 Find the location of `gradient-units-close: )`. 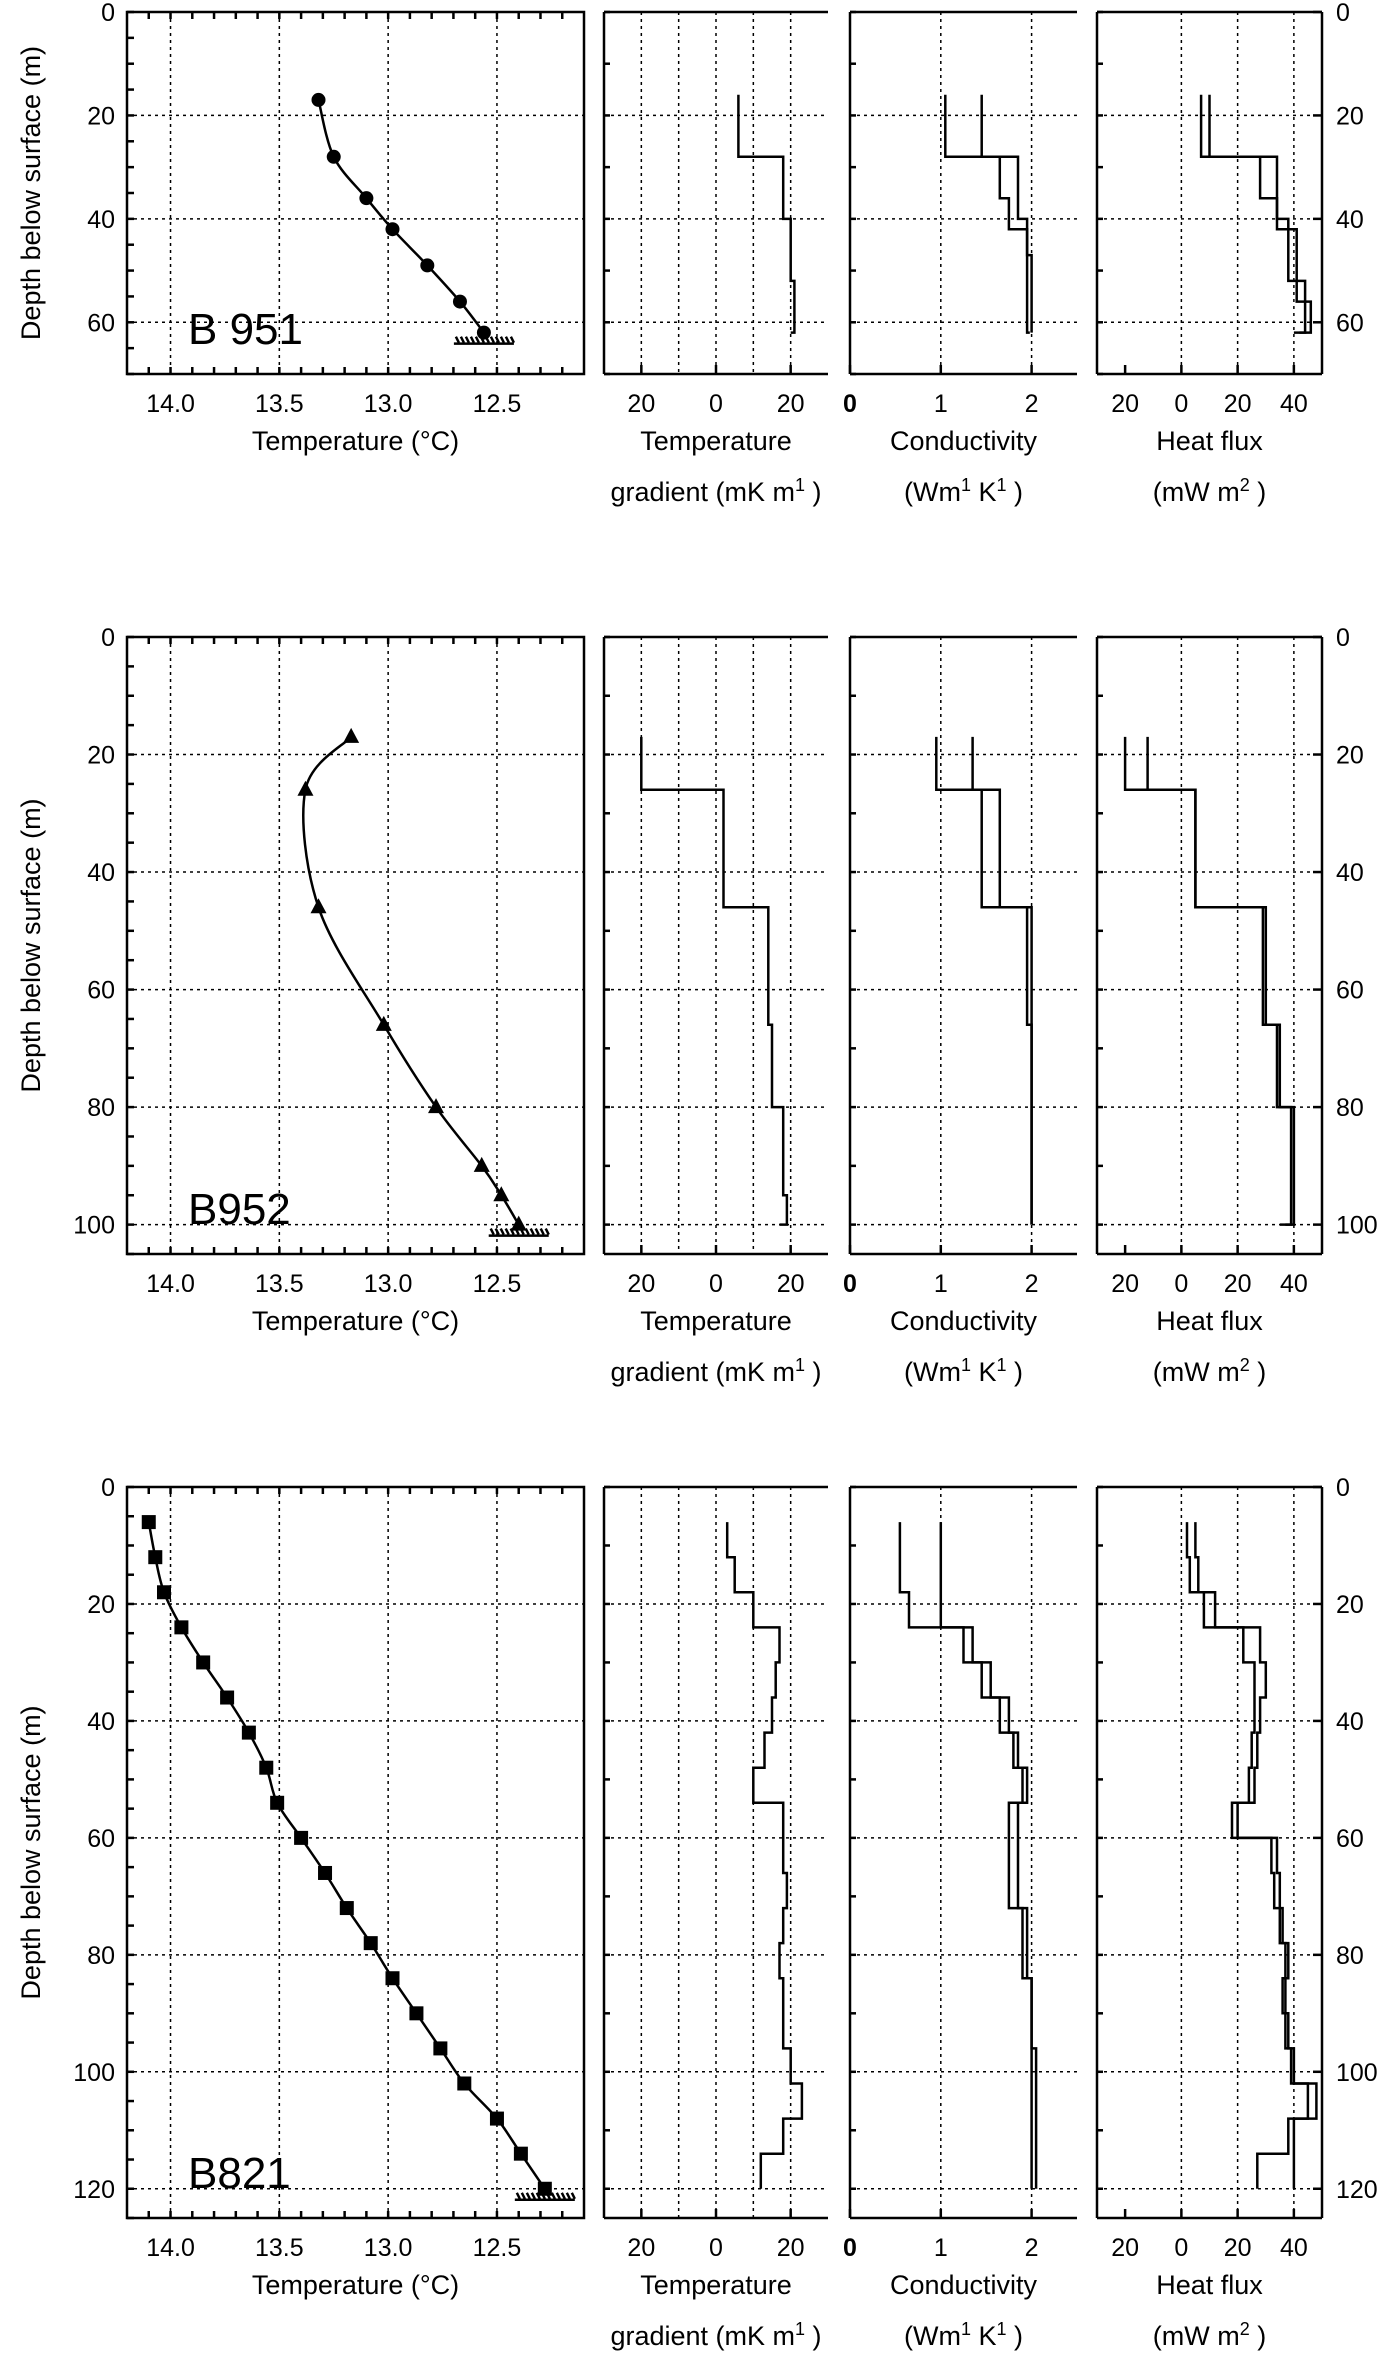

gradient-units-close: ) is located at coordinates (813, 1372).